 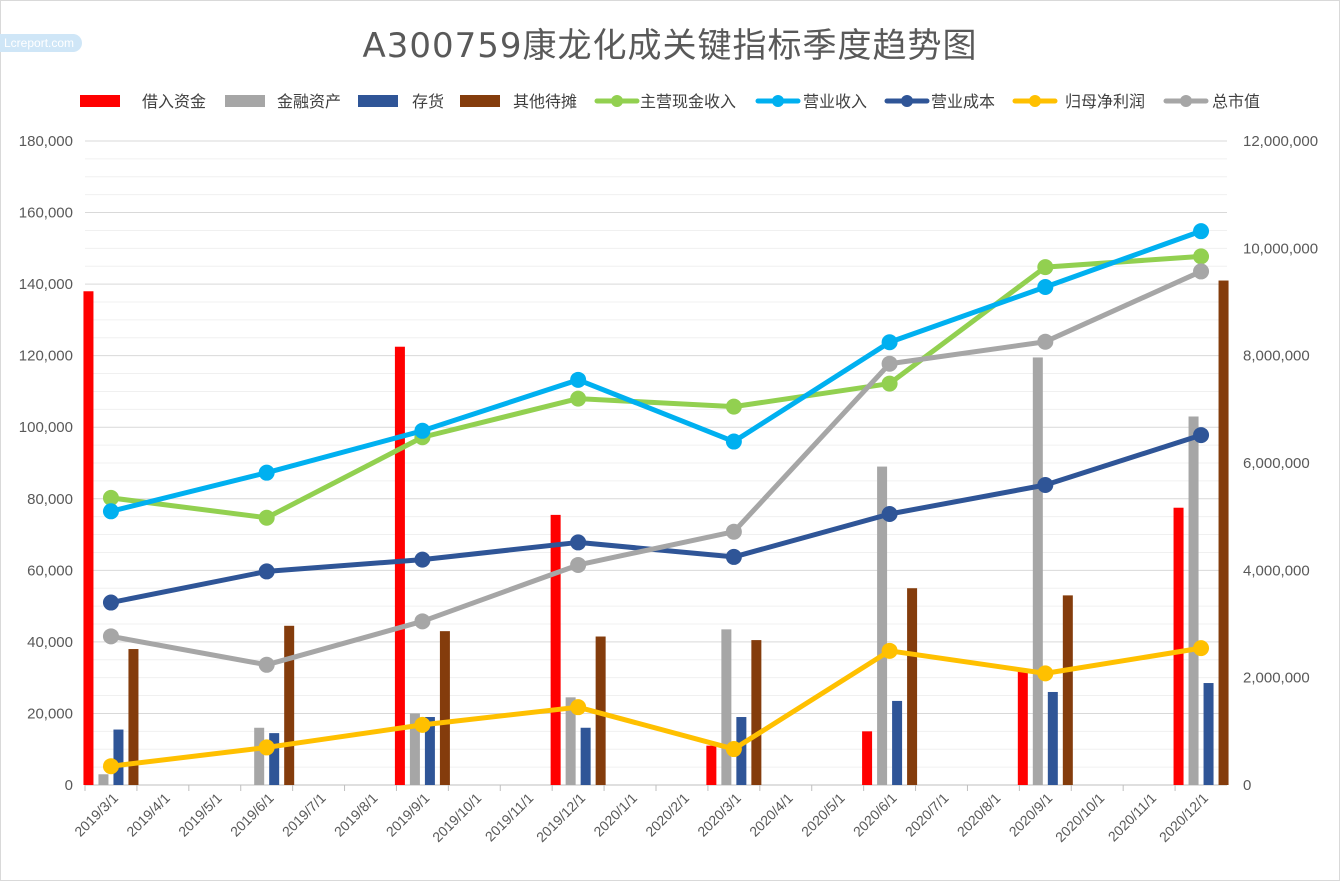 What do you see at coordinates (100, 101) in the screenshot?
I see `legend-swatch-借入资金` at bounding box center [100, 101].